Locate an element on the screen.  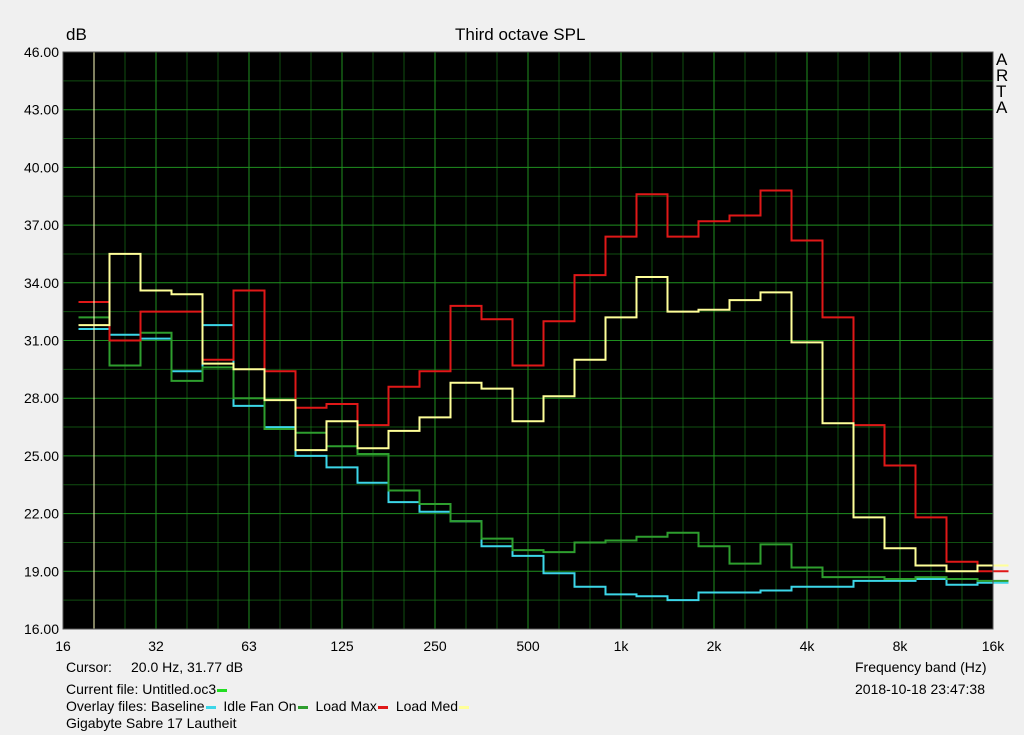
y-tick-label: 25.00 is located at coordinates (41, 456).